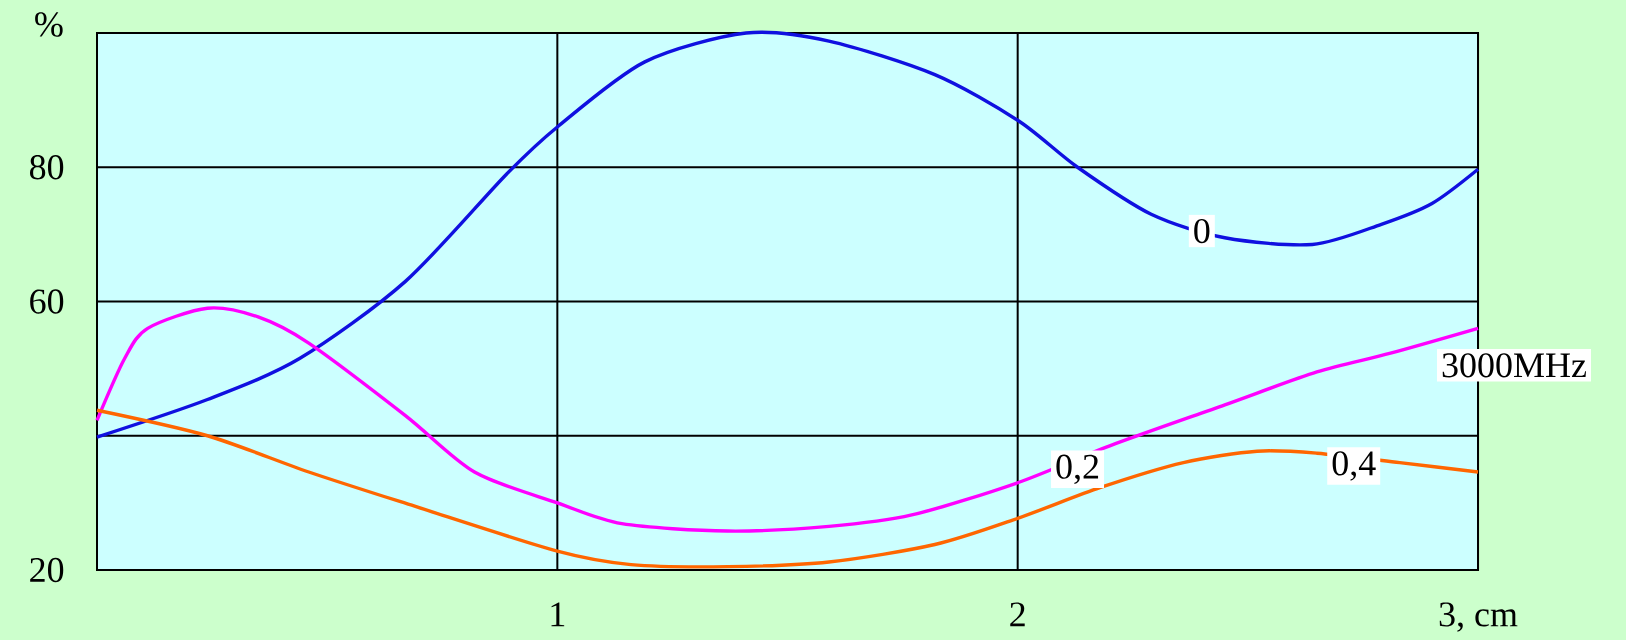 The height and width of the screenshot is (644, 1626). What do you see at coordinates (1077, 469) in the screenshot?
I see `series-label: 0,2` at bounding box center [1077, 469].